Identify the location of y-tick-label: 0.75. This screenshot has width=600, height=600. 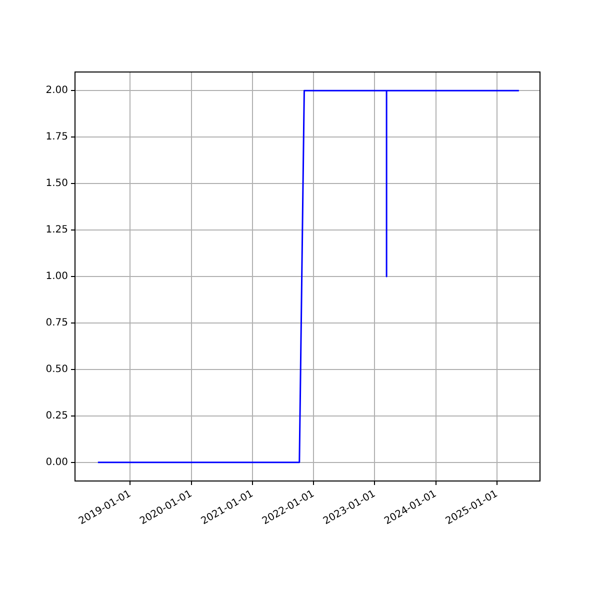
(57, 323).